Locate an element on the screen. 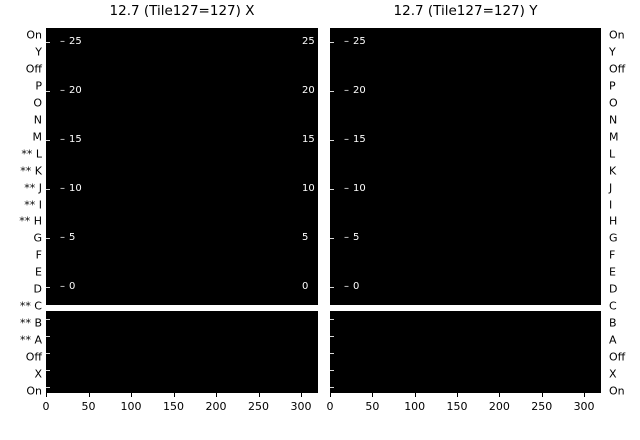  right-axis-label: F is located at coordinates (612, 255).